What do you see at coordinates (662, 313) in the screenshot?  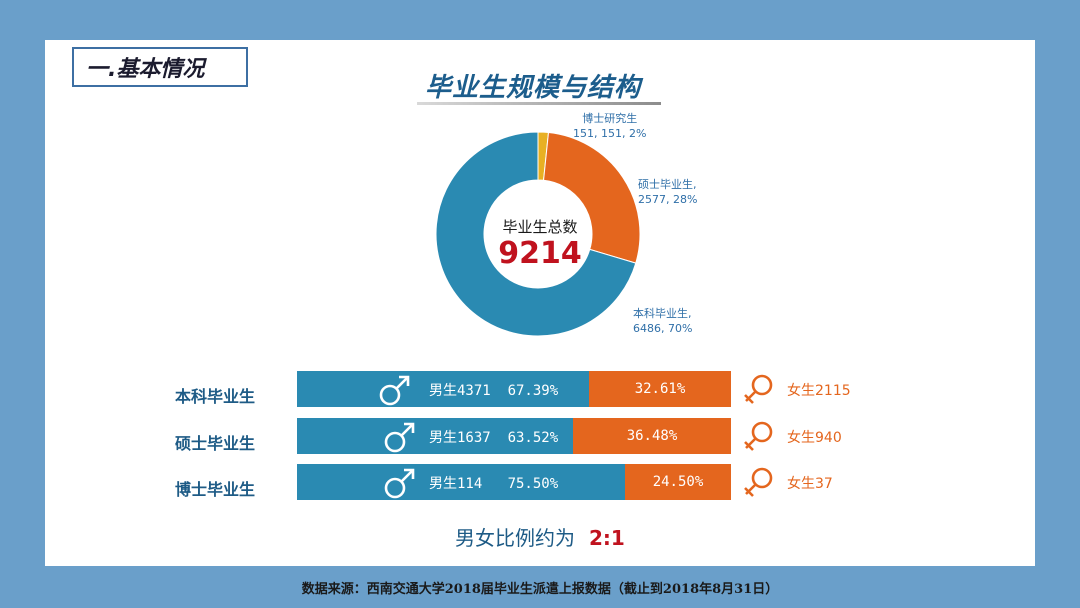 I see `slice-label-bachelor-name: 本科毕业生,` at bounding box center [662, 313].